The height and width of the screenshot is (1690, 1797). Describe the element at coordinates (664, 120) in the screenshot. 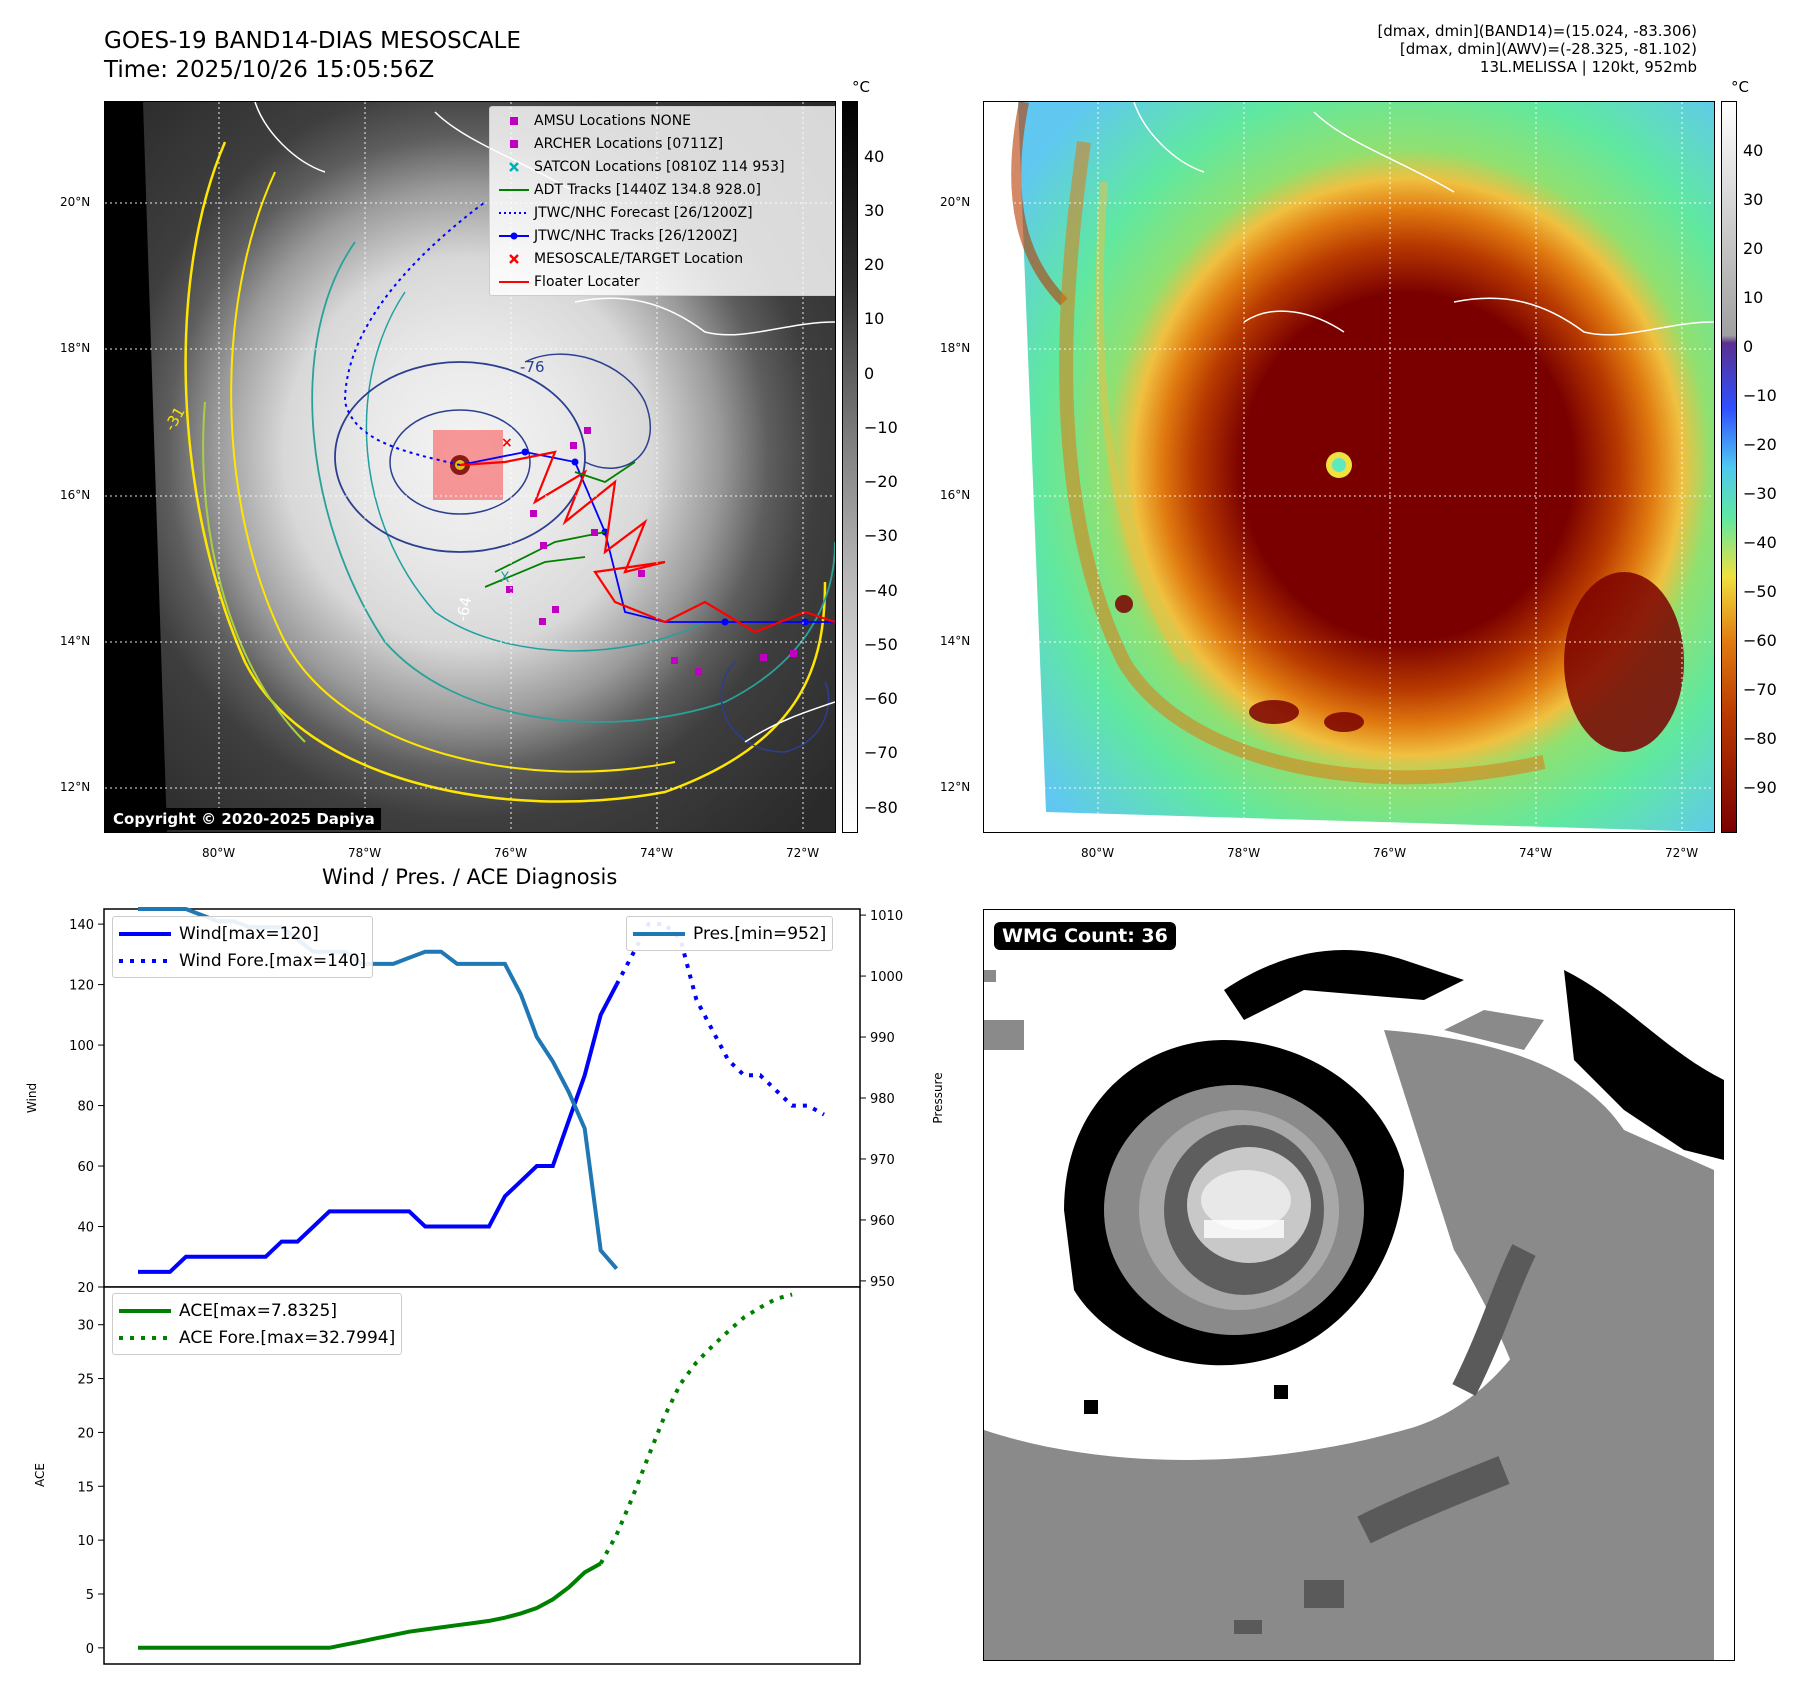

I see `legend-row-amsu: AMSU Locations NONE` at that location.